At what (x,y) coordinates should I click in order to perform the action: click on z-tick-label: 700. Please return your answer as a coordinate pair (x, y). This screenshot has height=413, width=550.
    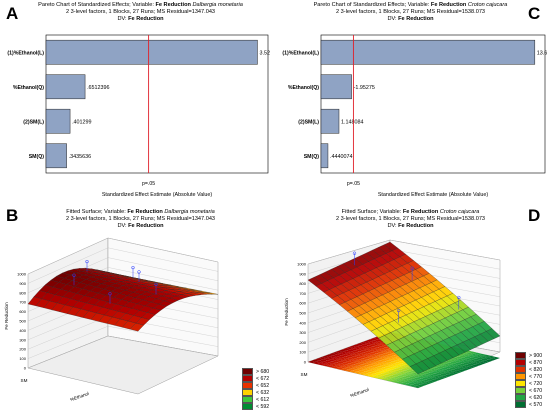
    Looking at the image, I should click on (302, 293).